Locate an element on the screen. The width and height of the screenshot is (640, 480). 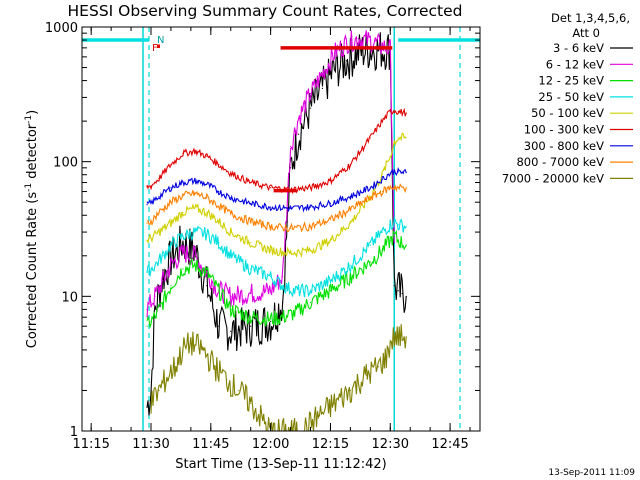
flag-f-label: F is located at coordinates (155, 48).